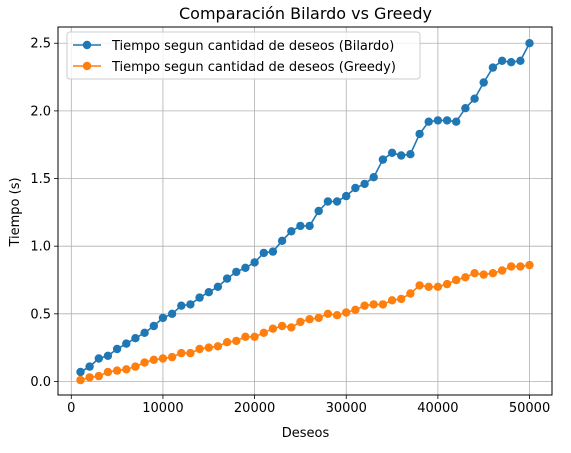  I want to click on x-tick-label: 40000, so click(437, 408).